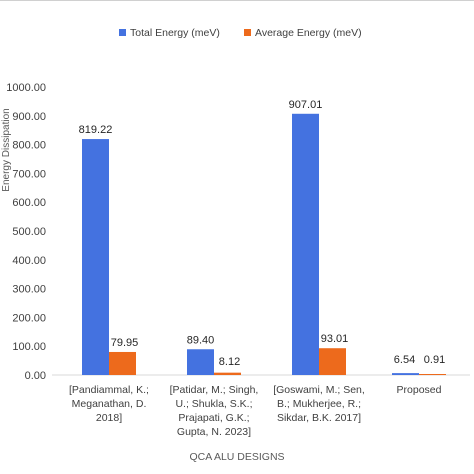  What do you see at coordinates (236, 457) in the screenshot?
I see `x-axis-title: QCA ALU DESIGNS` at bounding box center [236, 457].